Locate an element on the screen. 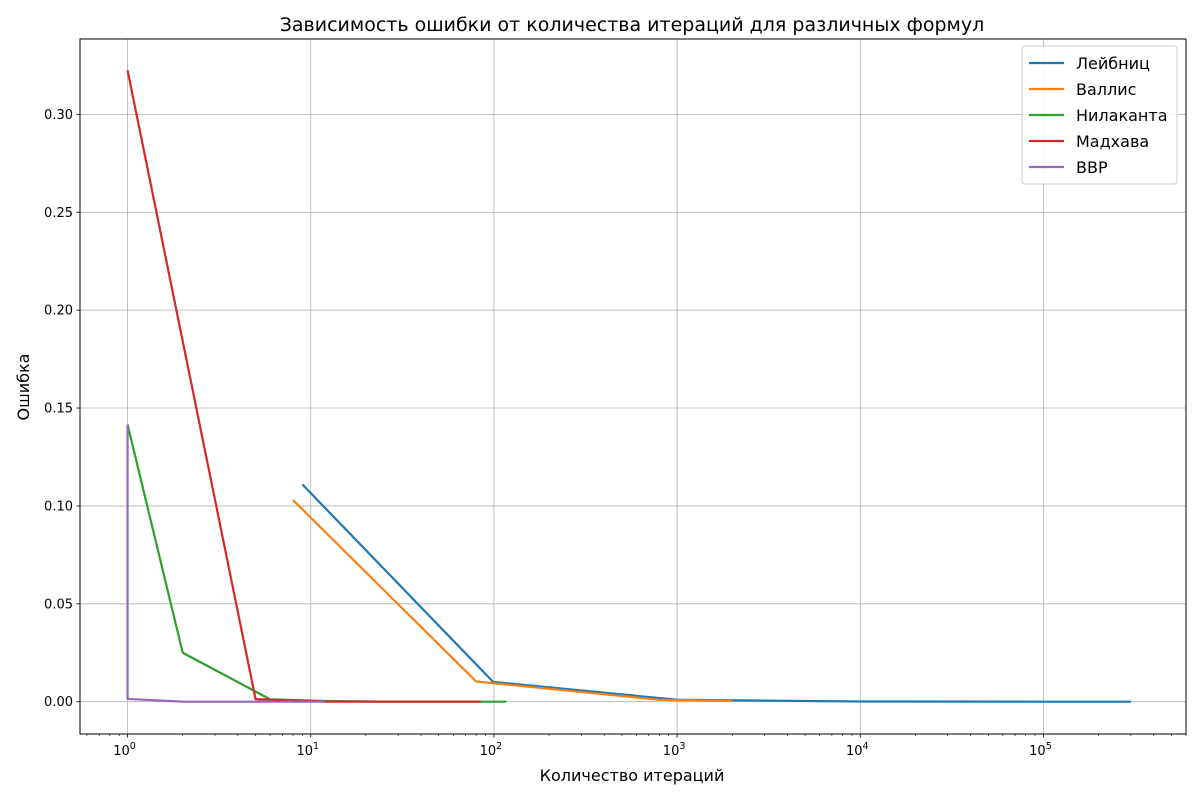  x-axis-title: Количество итераций is located at coordinates (632, 775).